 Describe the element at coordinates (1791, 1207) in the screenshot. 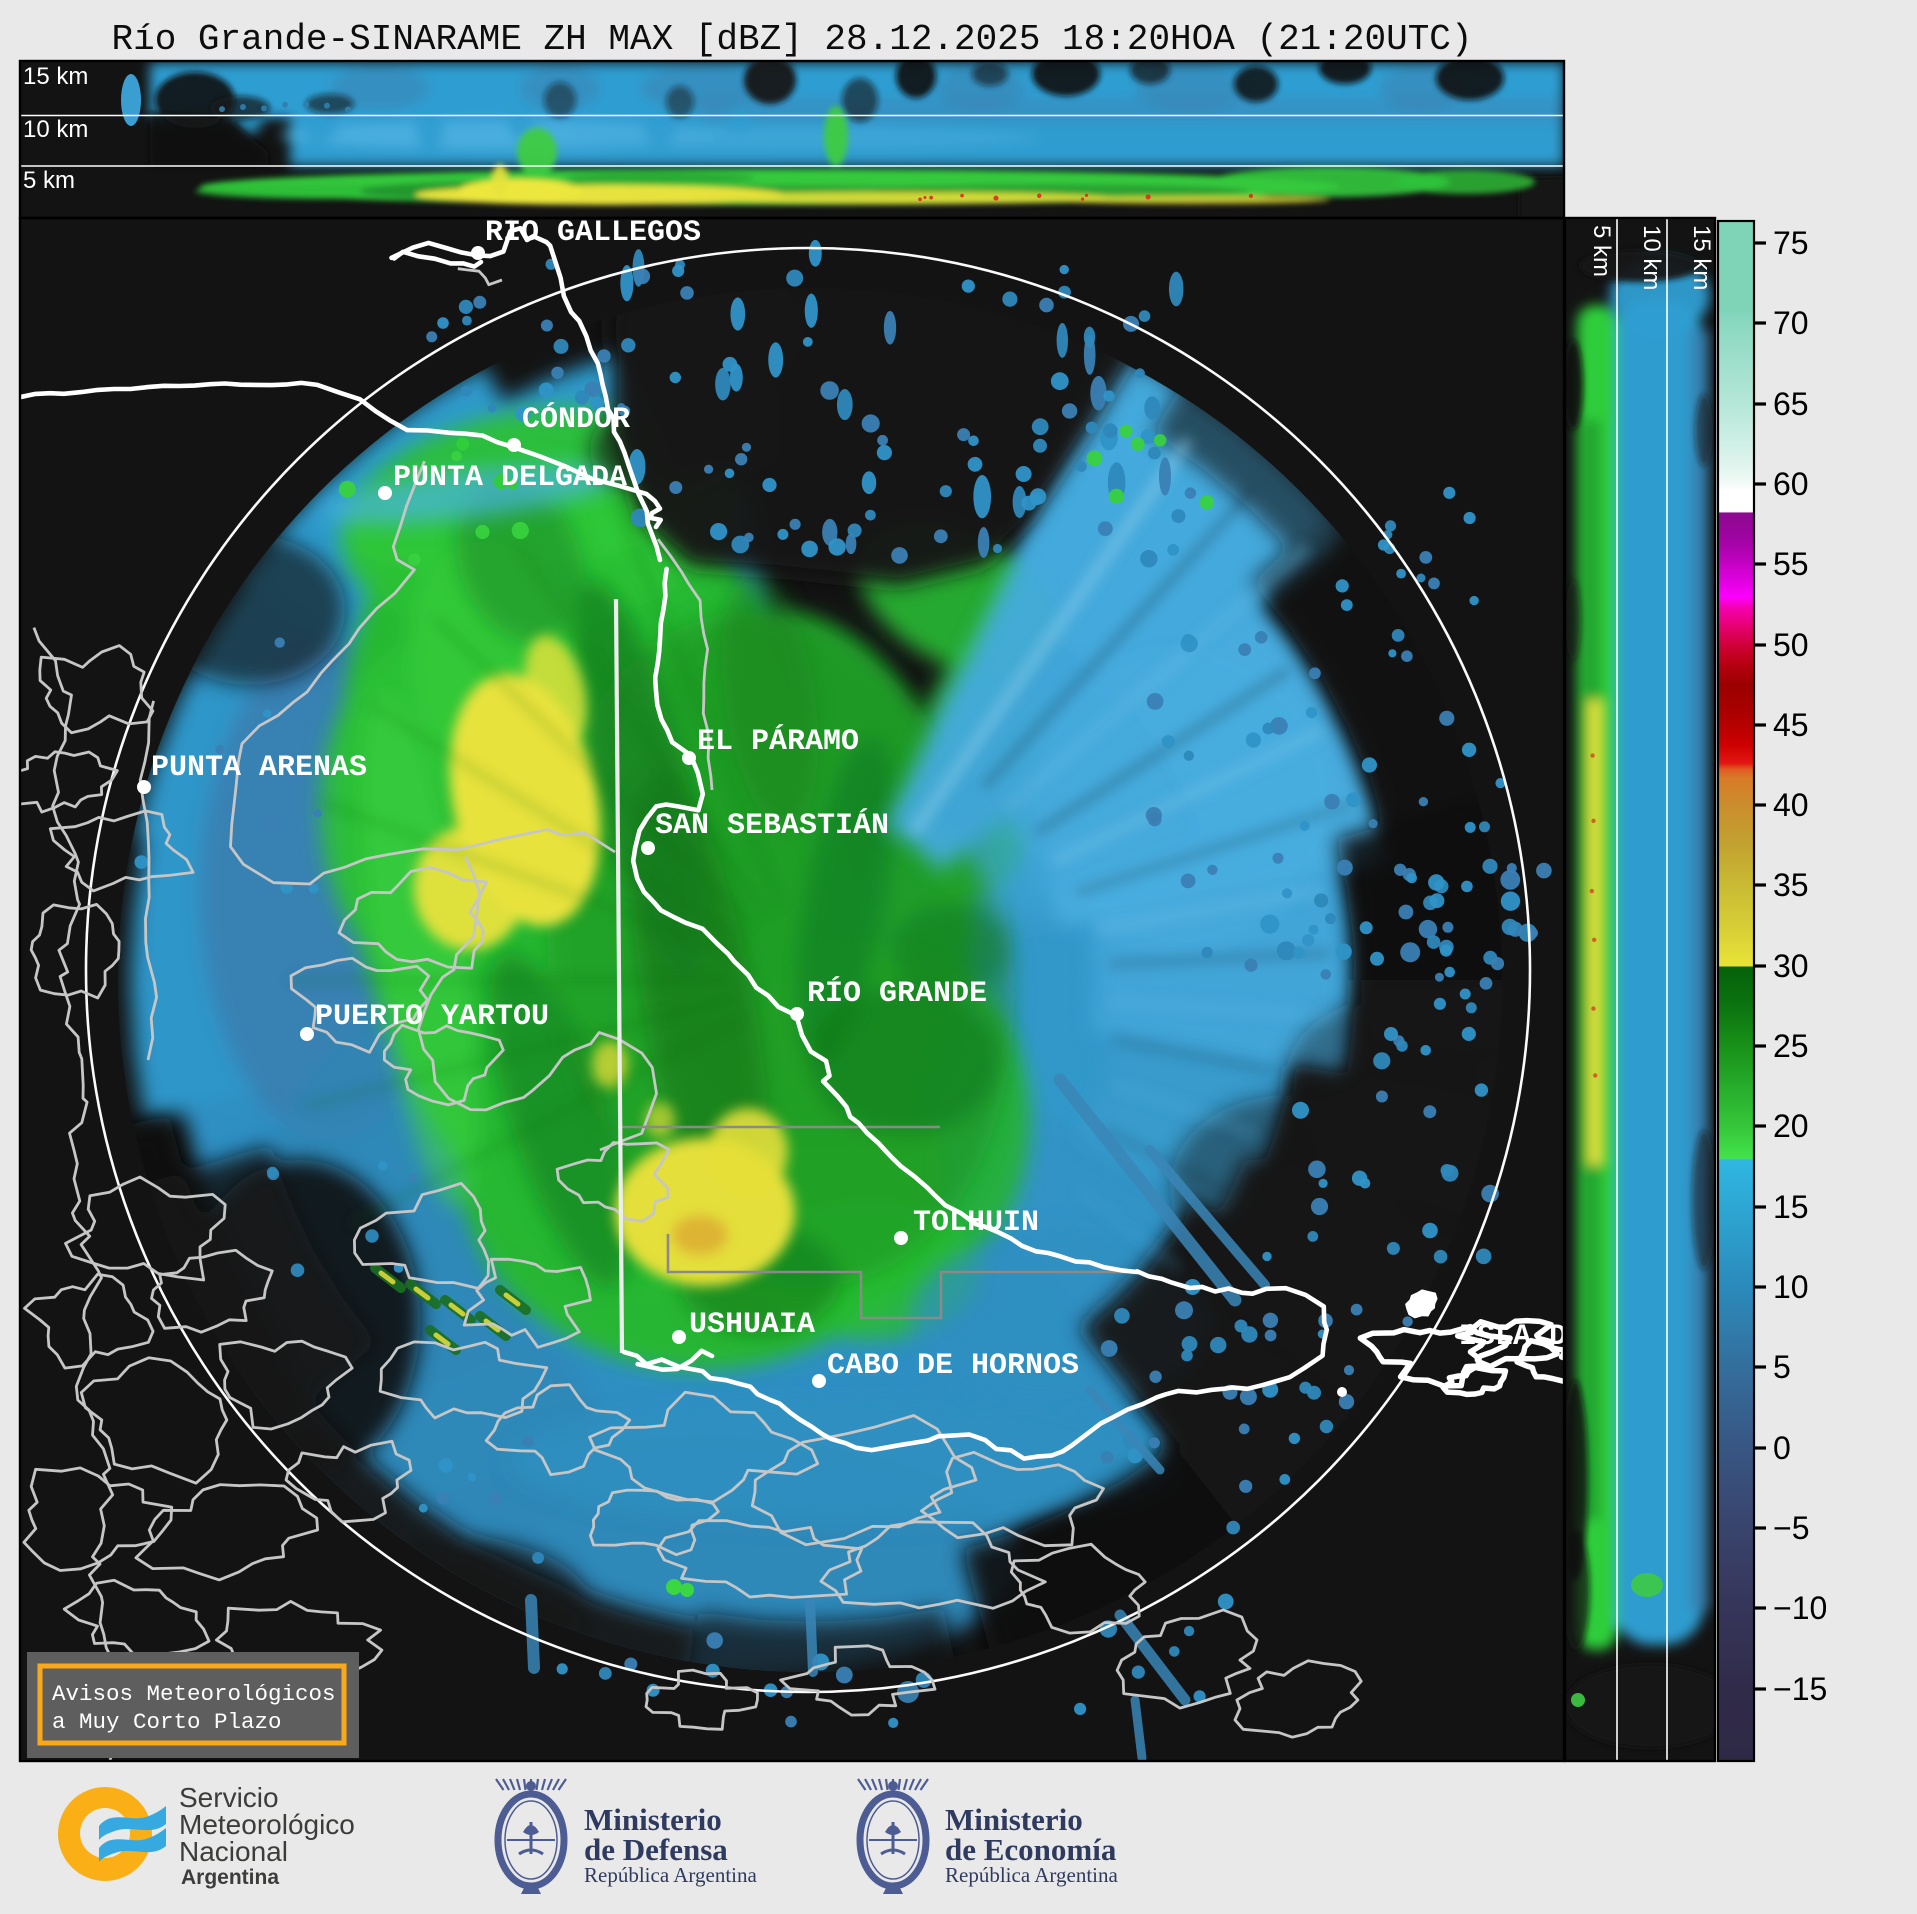

I see `svg-text: 15` at that location.